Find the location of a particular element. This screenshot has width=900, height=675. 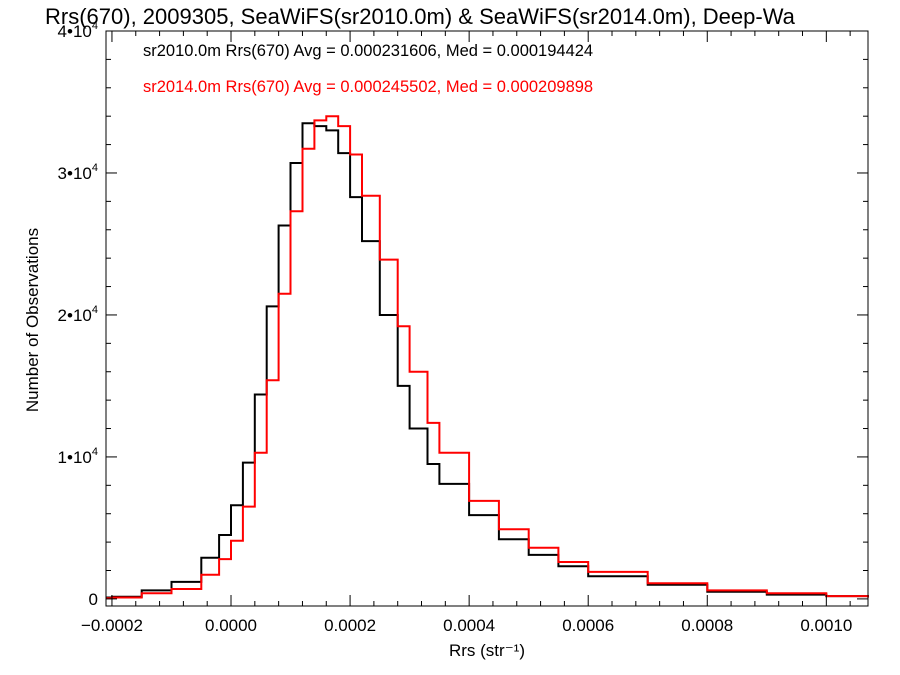

x-tick-label: 0.0008 is located at coordinates (707, 625).